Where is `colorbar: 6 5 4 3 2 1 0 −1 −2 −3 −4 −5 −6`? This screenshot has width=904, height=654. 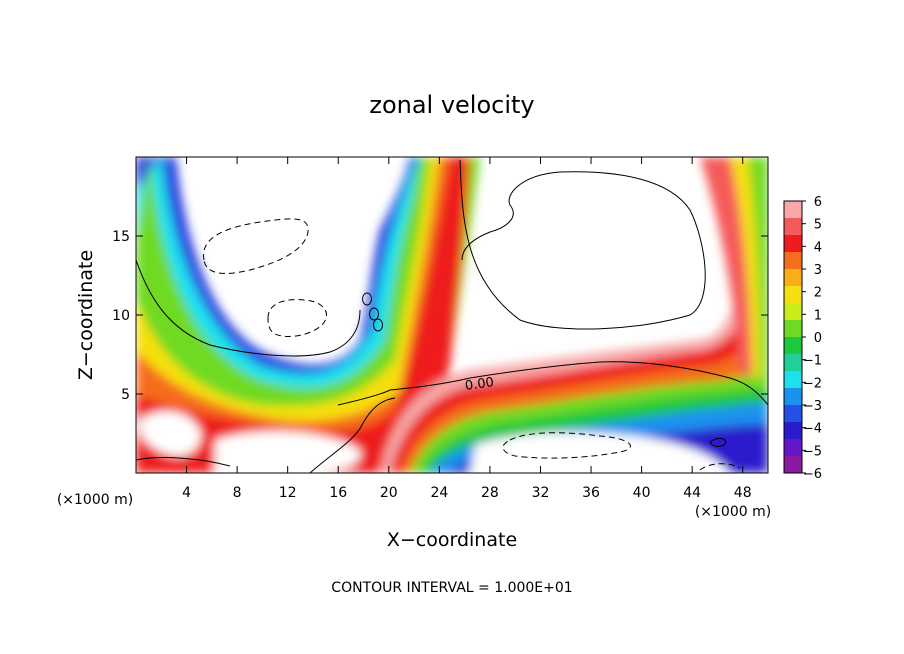 colorbar: 6 5 4 3 2 1 0 −1 −2 −3 −4 −5 −6 is located at coordinates (802, 338).